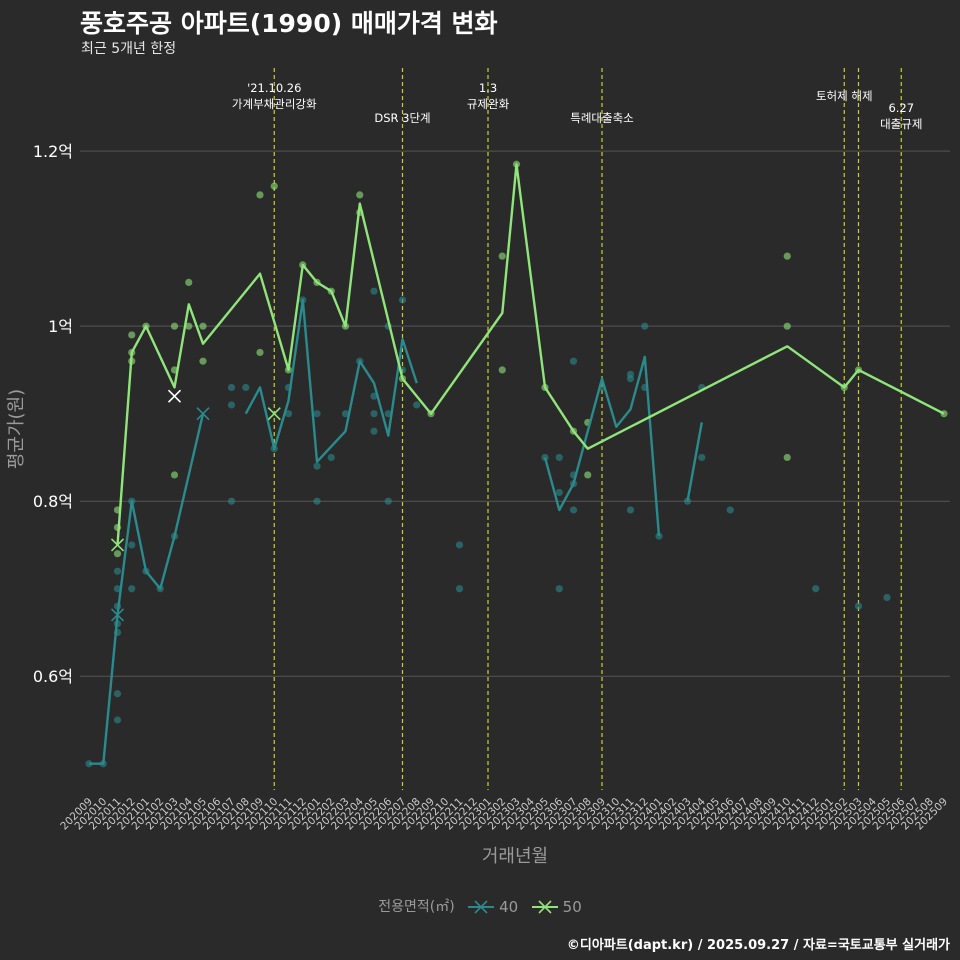 The image size is (960, 960). I want to click on event-label: 1.3, so click(488, 88).